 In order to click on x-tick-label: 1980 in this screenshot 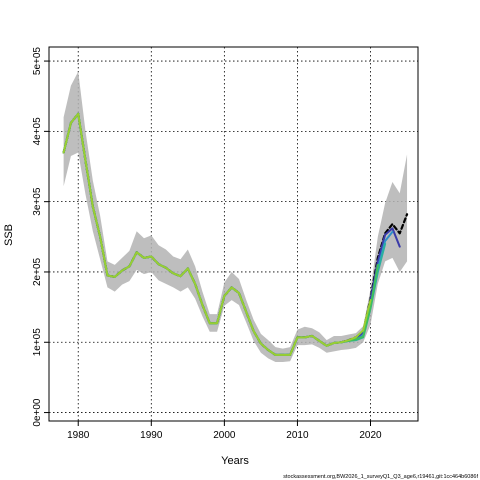, I will do `click(78, 435)`.